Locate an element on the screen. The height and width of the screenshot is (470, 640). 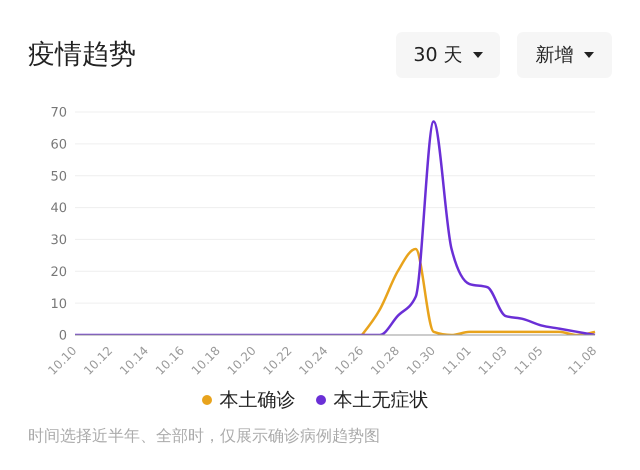
legend-label: 本土确诊 is located at coordinates (258, 400).